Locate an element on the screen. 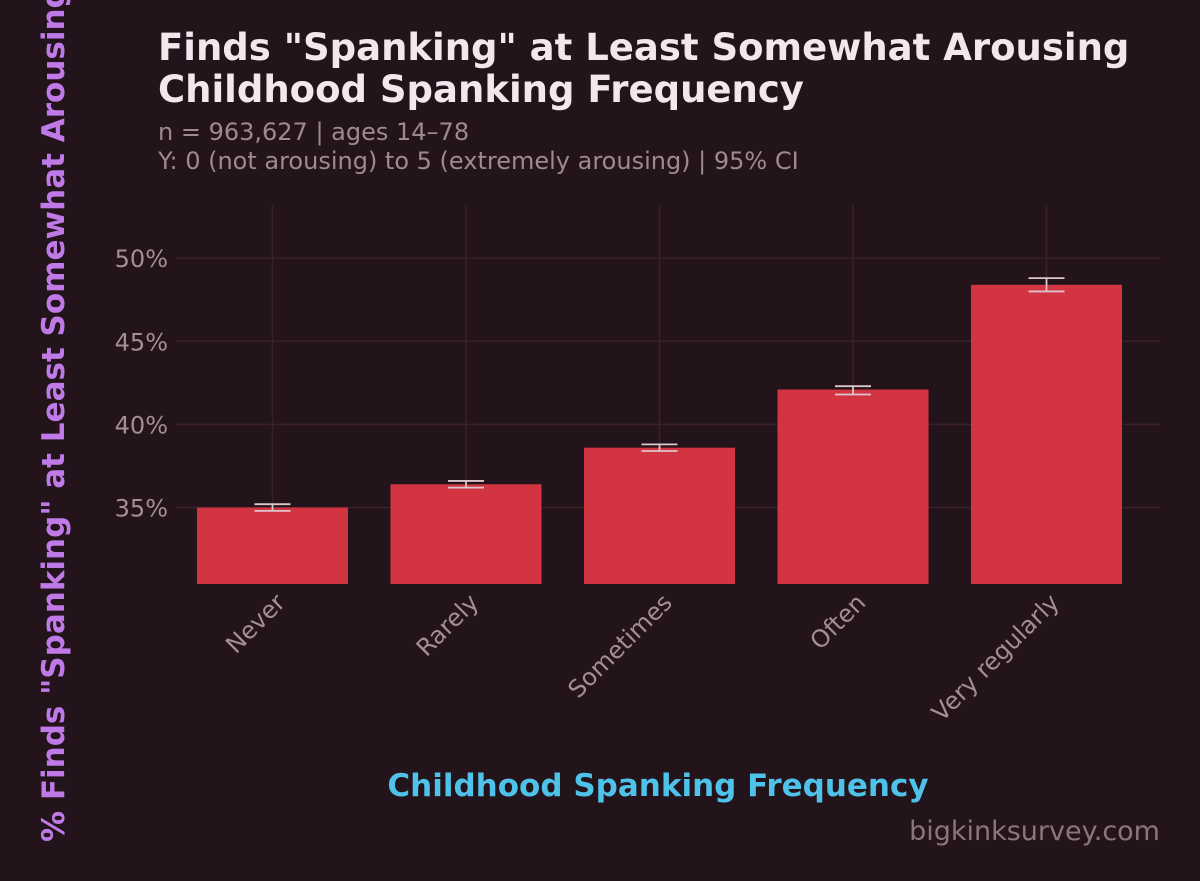  chart-title-line-2: Childhood Spanking Frequency is located at coordinates (481, 89).